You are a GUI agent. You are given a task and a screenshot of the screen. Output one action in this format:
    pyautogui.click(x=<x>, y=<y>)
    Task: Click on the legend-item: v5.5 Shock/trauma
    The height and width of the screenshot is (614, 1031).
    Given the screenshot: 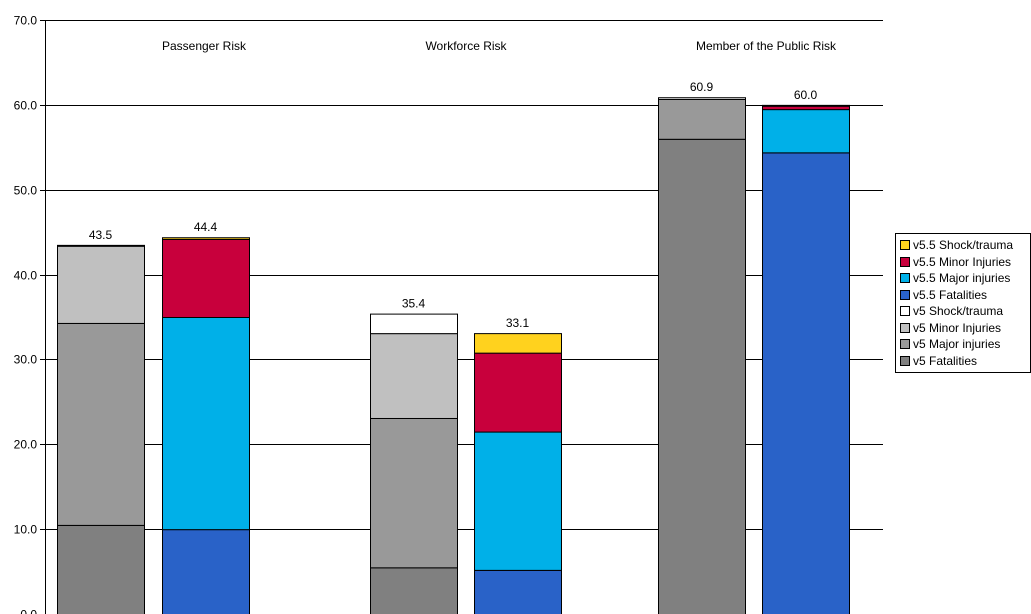 What is the action you would take?
    pyautogui.click(x=965, y=245)
    